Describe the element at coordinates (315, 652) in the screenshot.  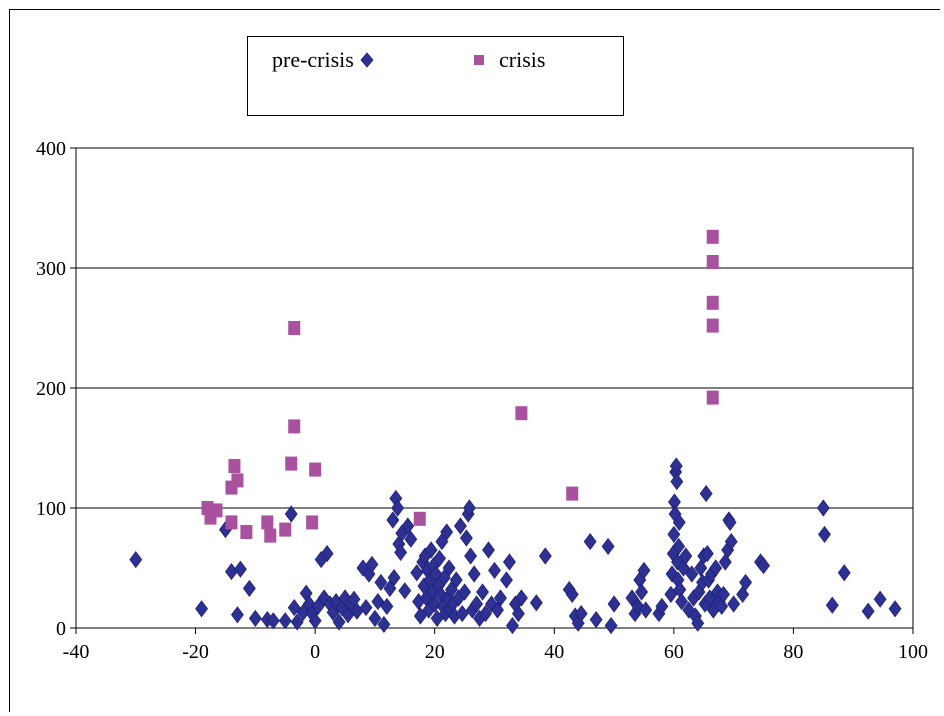
I see `x-tick-label: 0` at that location.